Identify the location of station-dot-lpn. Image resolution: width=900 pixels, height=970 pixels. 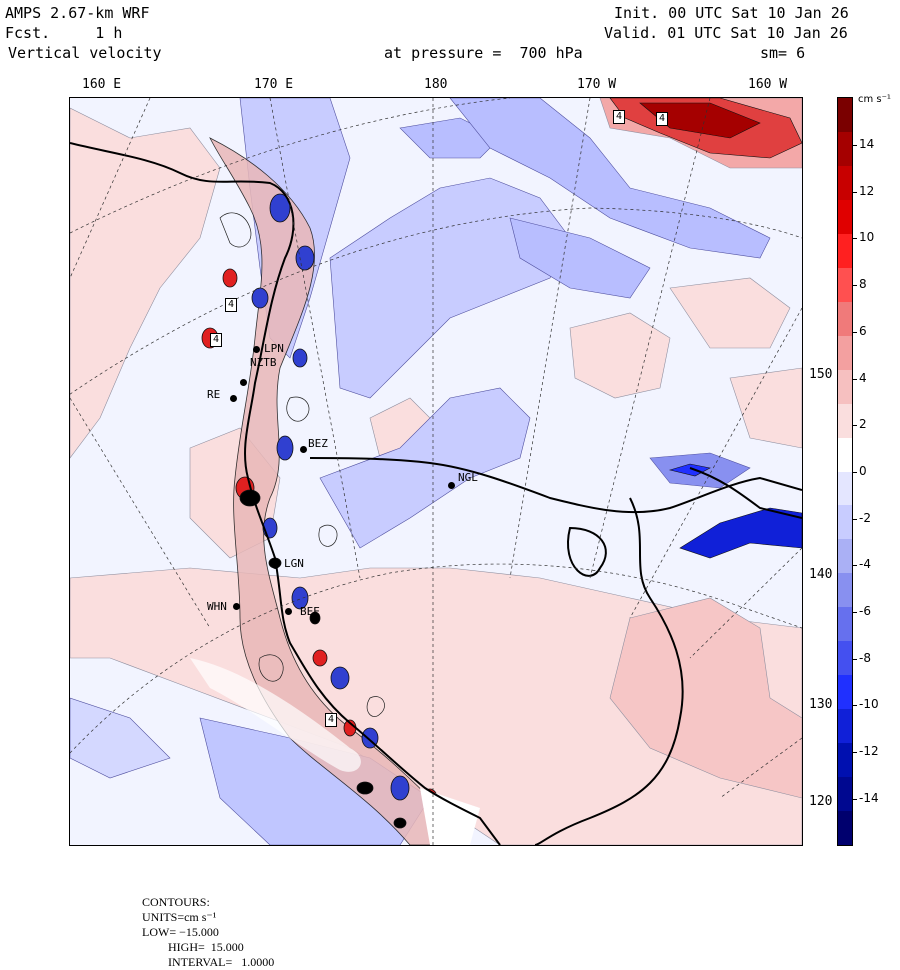
(256, 349).